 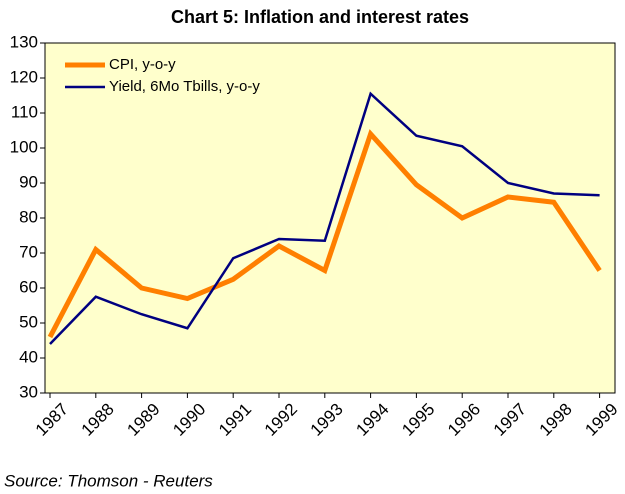 I want to click on y-tick-label: 60, so click(x=28, y=286).